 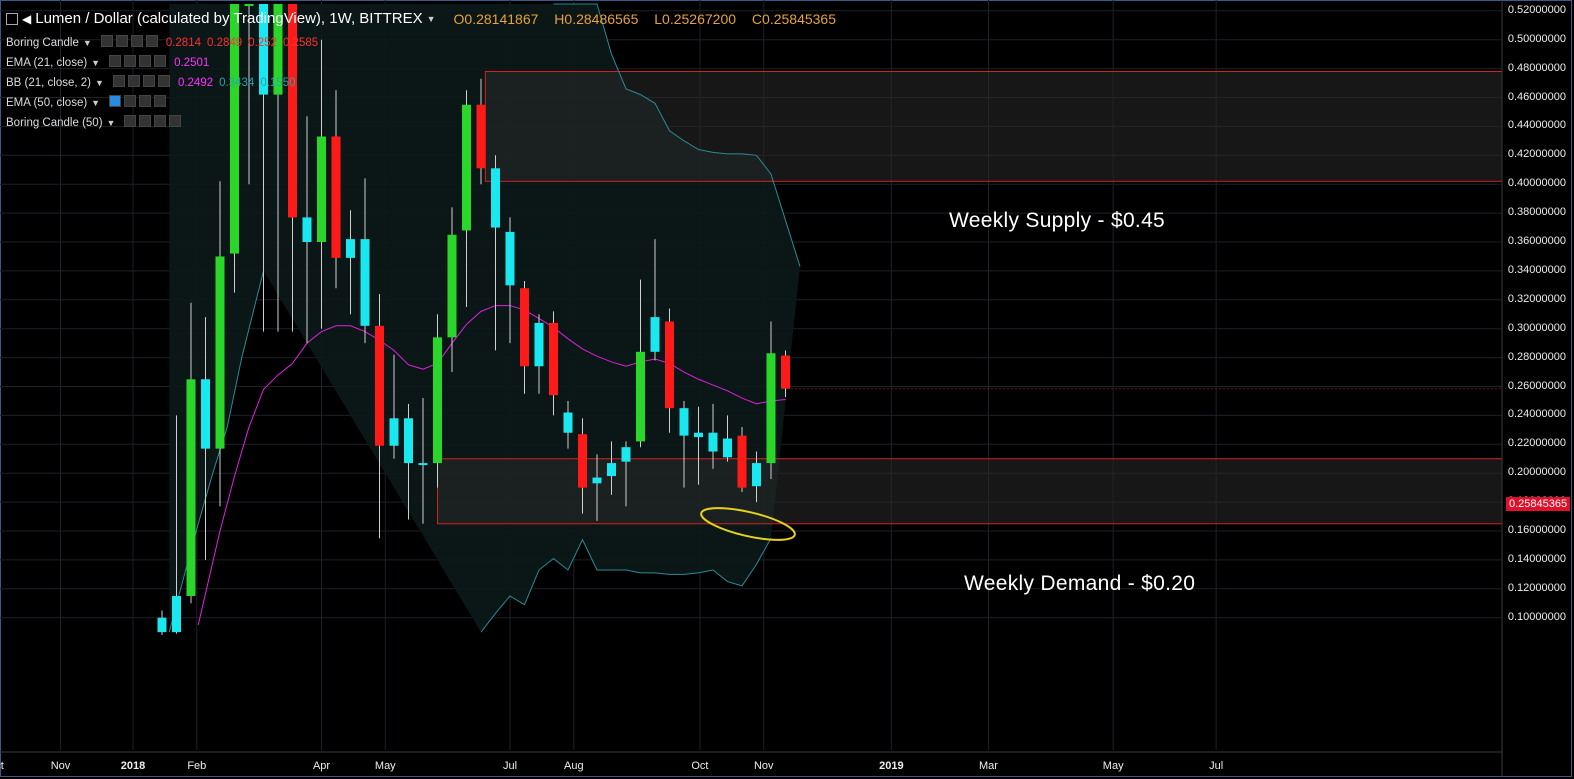 What do you see at coordinates (1536, 154) in the screenshot?
I see `y-tick-label: 0.42000000` at bounding box center [1536, 154].